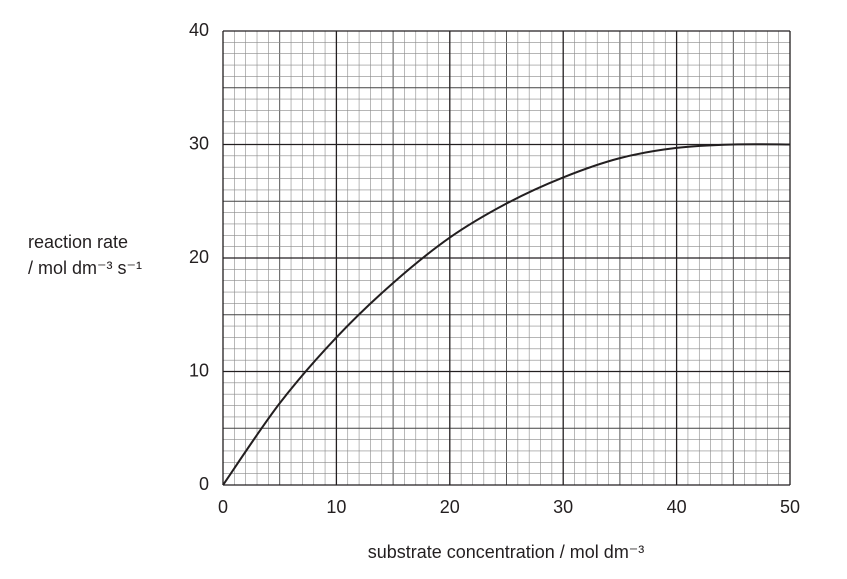  I want to click on y-tick-label: 10, so click(199, 370).